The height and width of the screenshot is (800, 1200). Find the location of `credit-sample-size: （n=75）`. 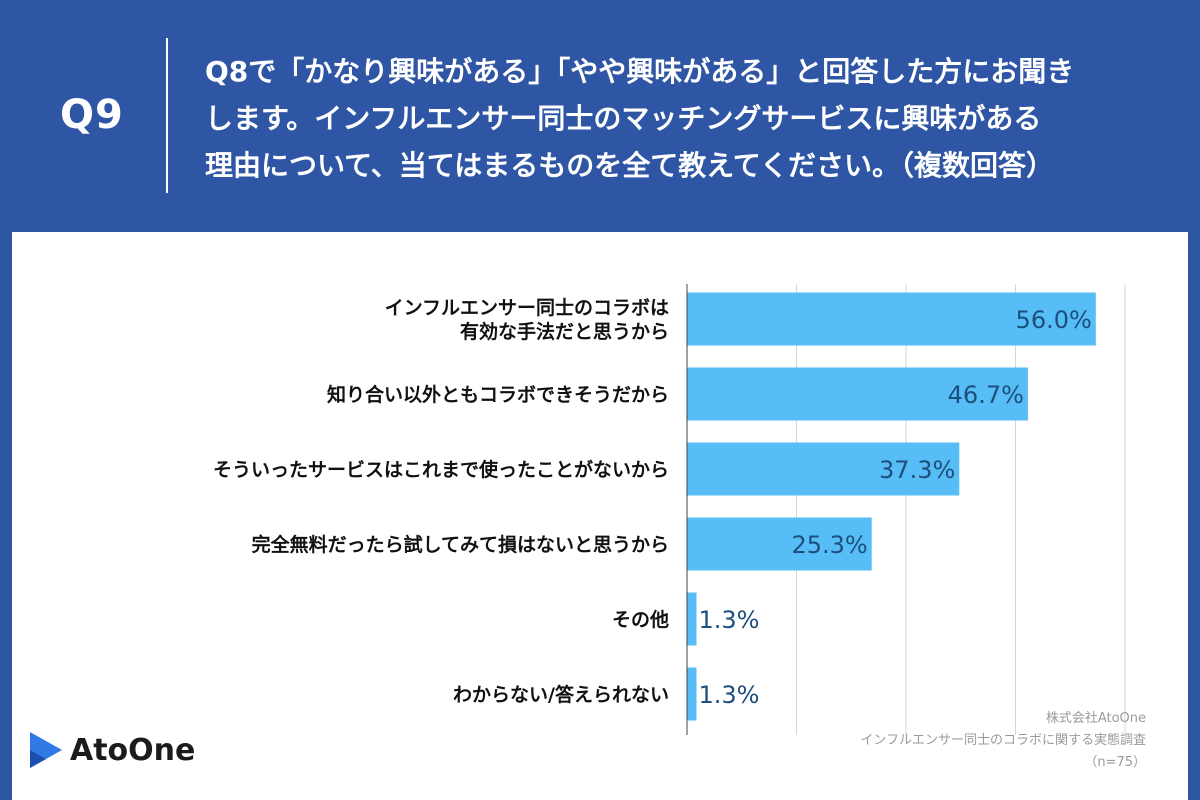

credit-sample-size: （n=75） is located at coordinates (1115, 762).